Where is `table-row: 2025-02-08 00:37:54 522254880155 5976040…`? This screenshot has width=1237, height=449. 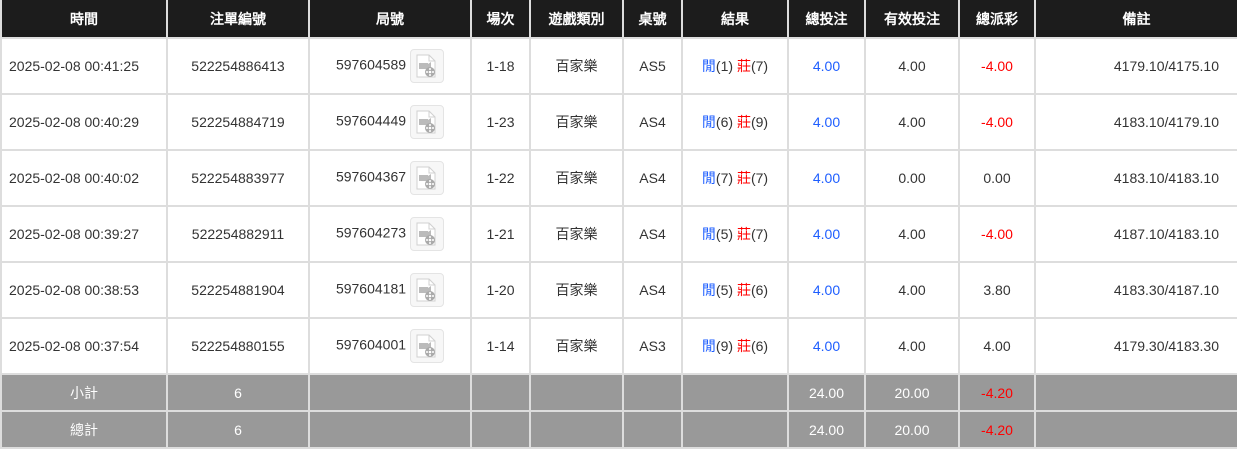 table-row: 2025-02-08 00:37:54 522254880155 5976040… is located at coordinates (618, 346).